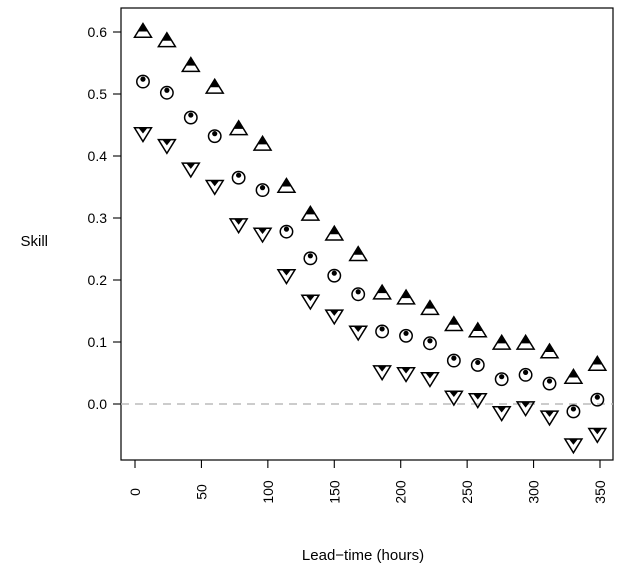 This screenshot has width=621, height=575. What do you see at coordinates (268, 492) in the screenshot?
I see `x-tick-label: 100` at bounding box center [268, 492].